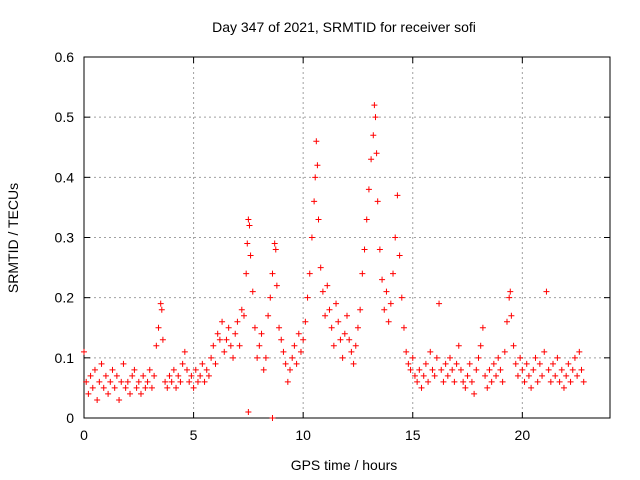 The height and width of the screenshot is (480, 640). I want to click on y-axis-label: SRMTID / TECUs, so click(13, 238).